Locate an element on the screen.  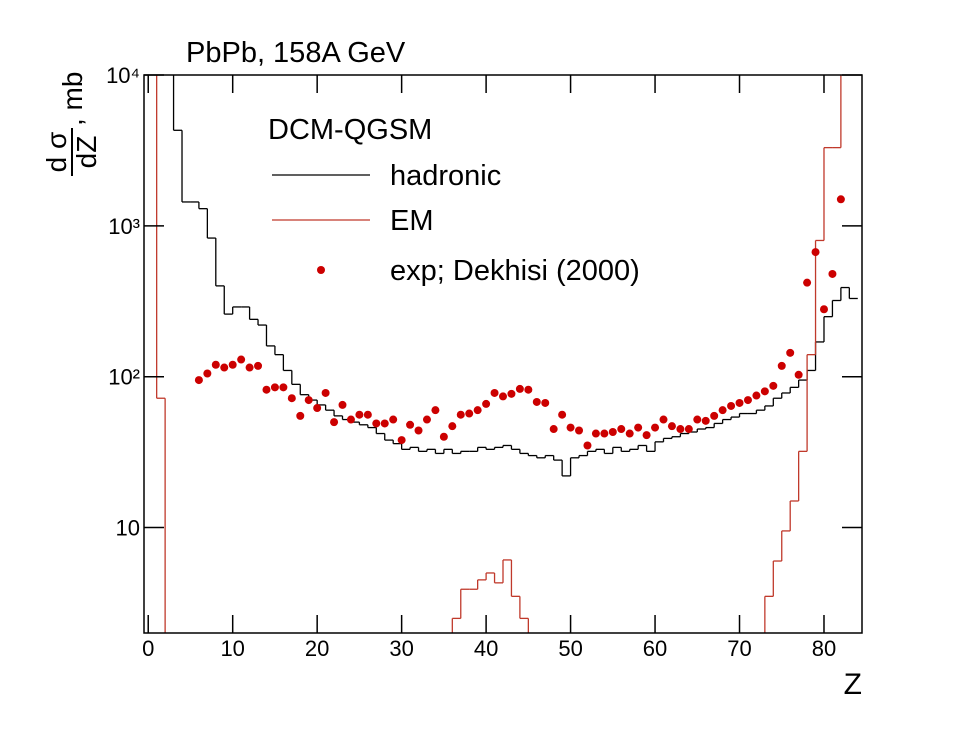
y-axis-label: d σ dZ , mb is located at coordinates (71, 124).